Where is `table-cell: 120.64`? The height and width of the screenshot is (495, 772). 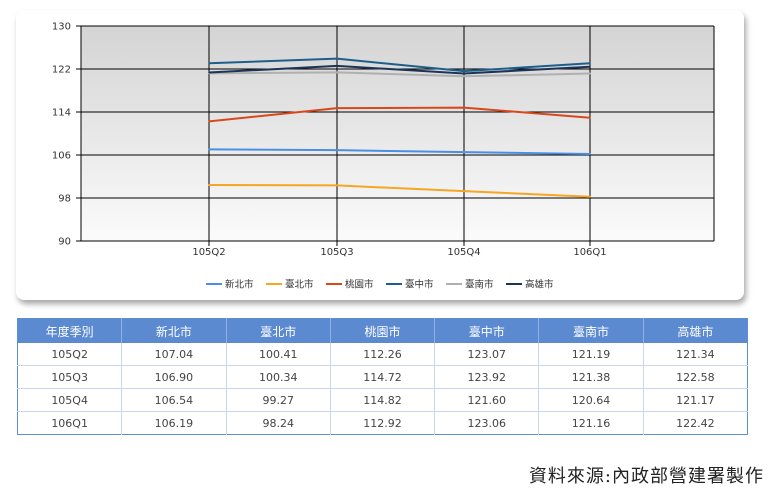
table-cell: 120.64 is located at coordinates (591, 400).